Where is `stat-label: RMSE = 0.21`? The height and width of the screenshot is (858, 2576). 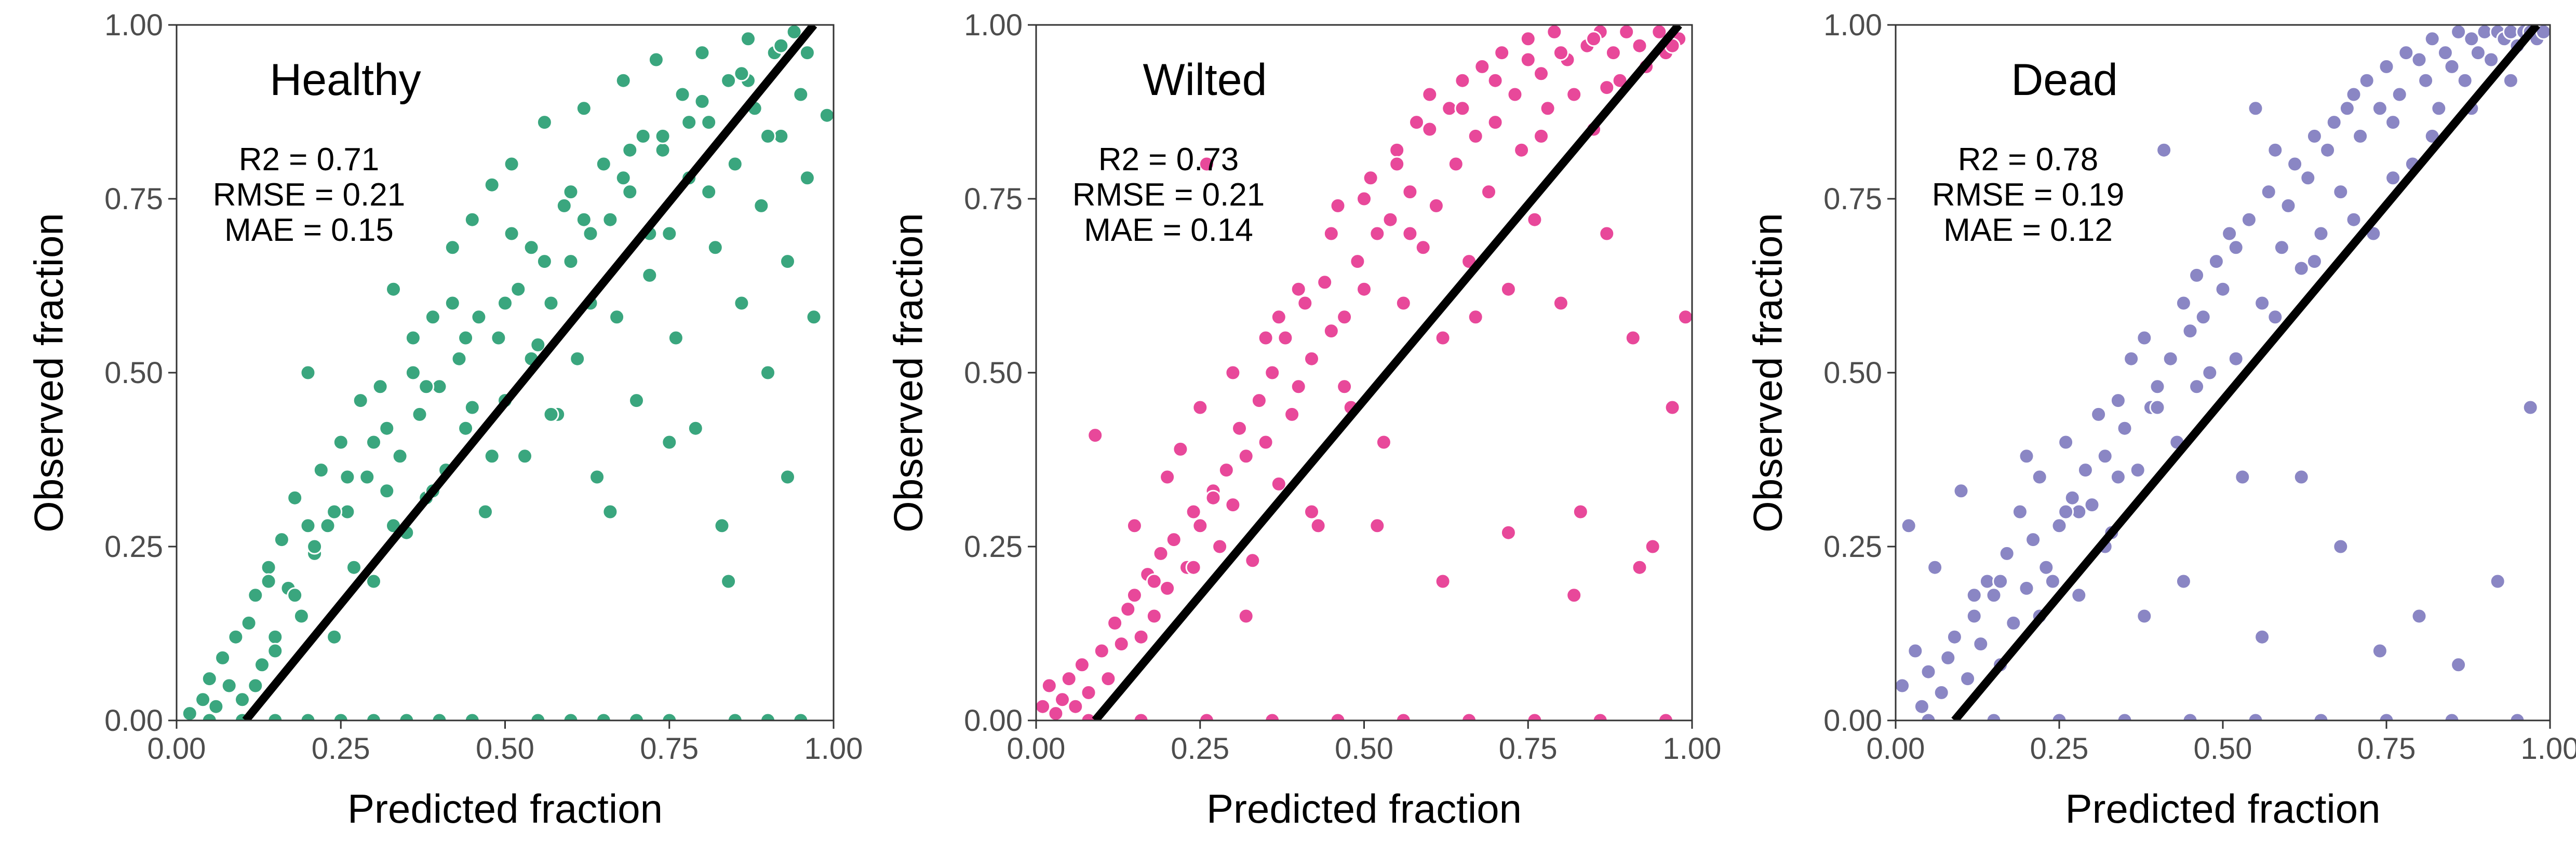 stat-label: RMSE = 0.21 is located at coordinates (1168, 195).